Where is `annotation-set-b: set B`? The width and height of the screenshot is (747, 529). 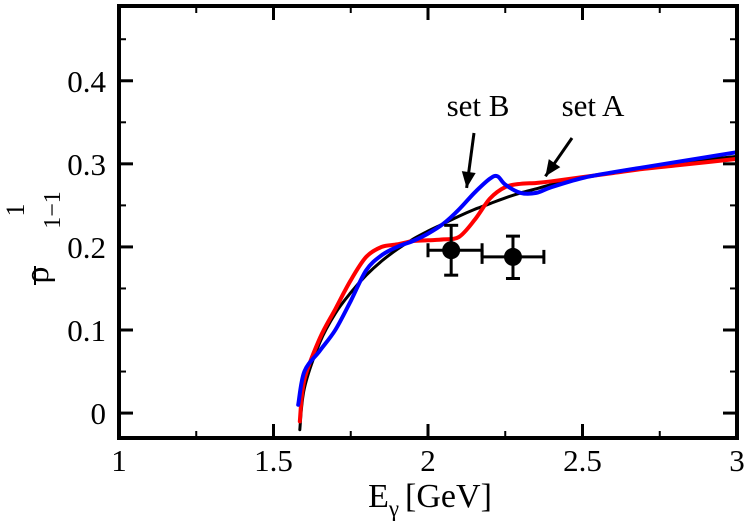 annotation-set-b: set B is located at coordinates (478, 105).